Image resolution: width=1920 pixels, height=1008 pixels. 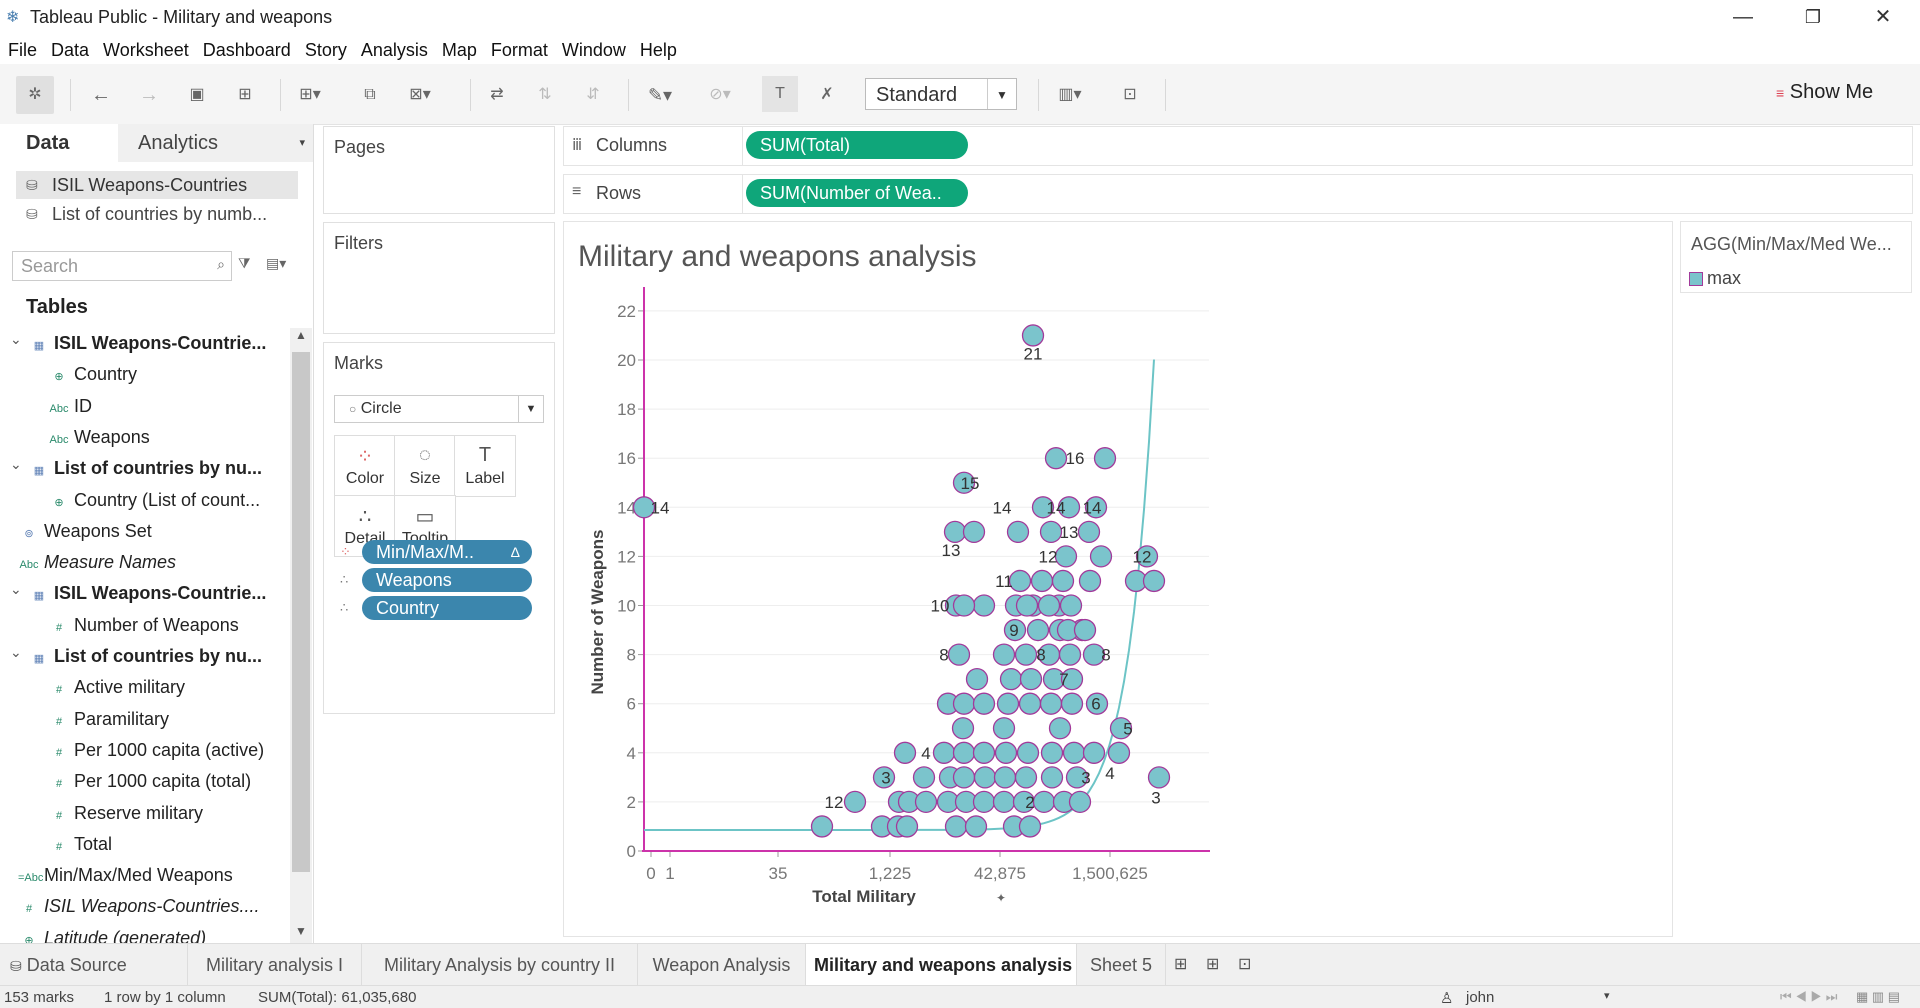 I want to click on search-input: Search, so click(x=50, y=266).